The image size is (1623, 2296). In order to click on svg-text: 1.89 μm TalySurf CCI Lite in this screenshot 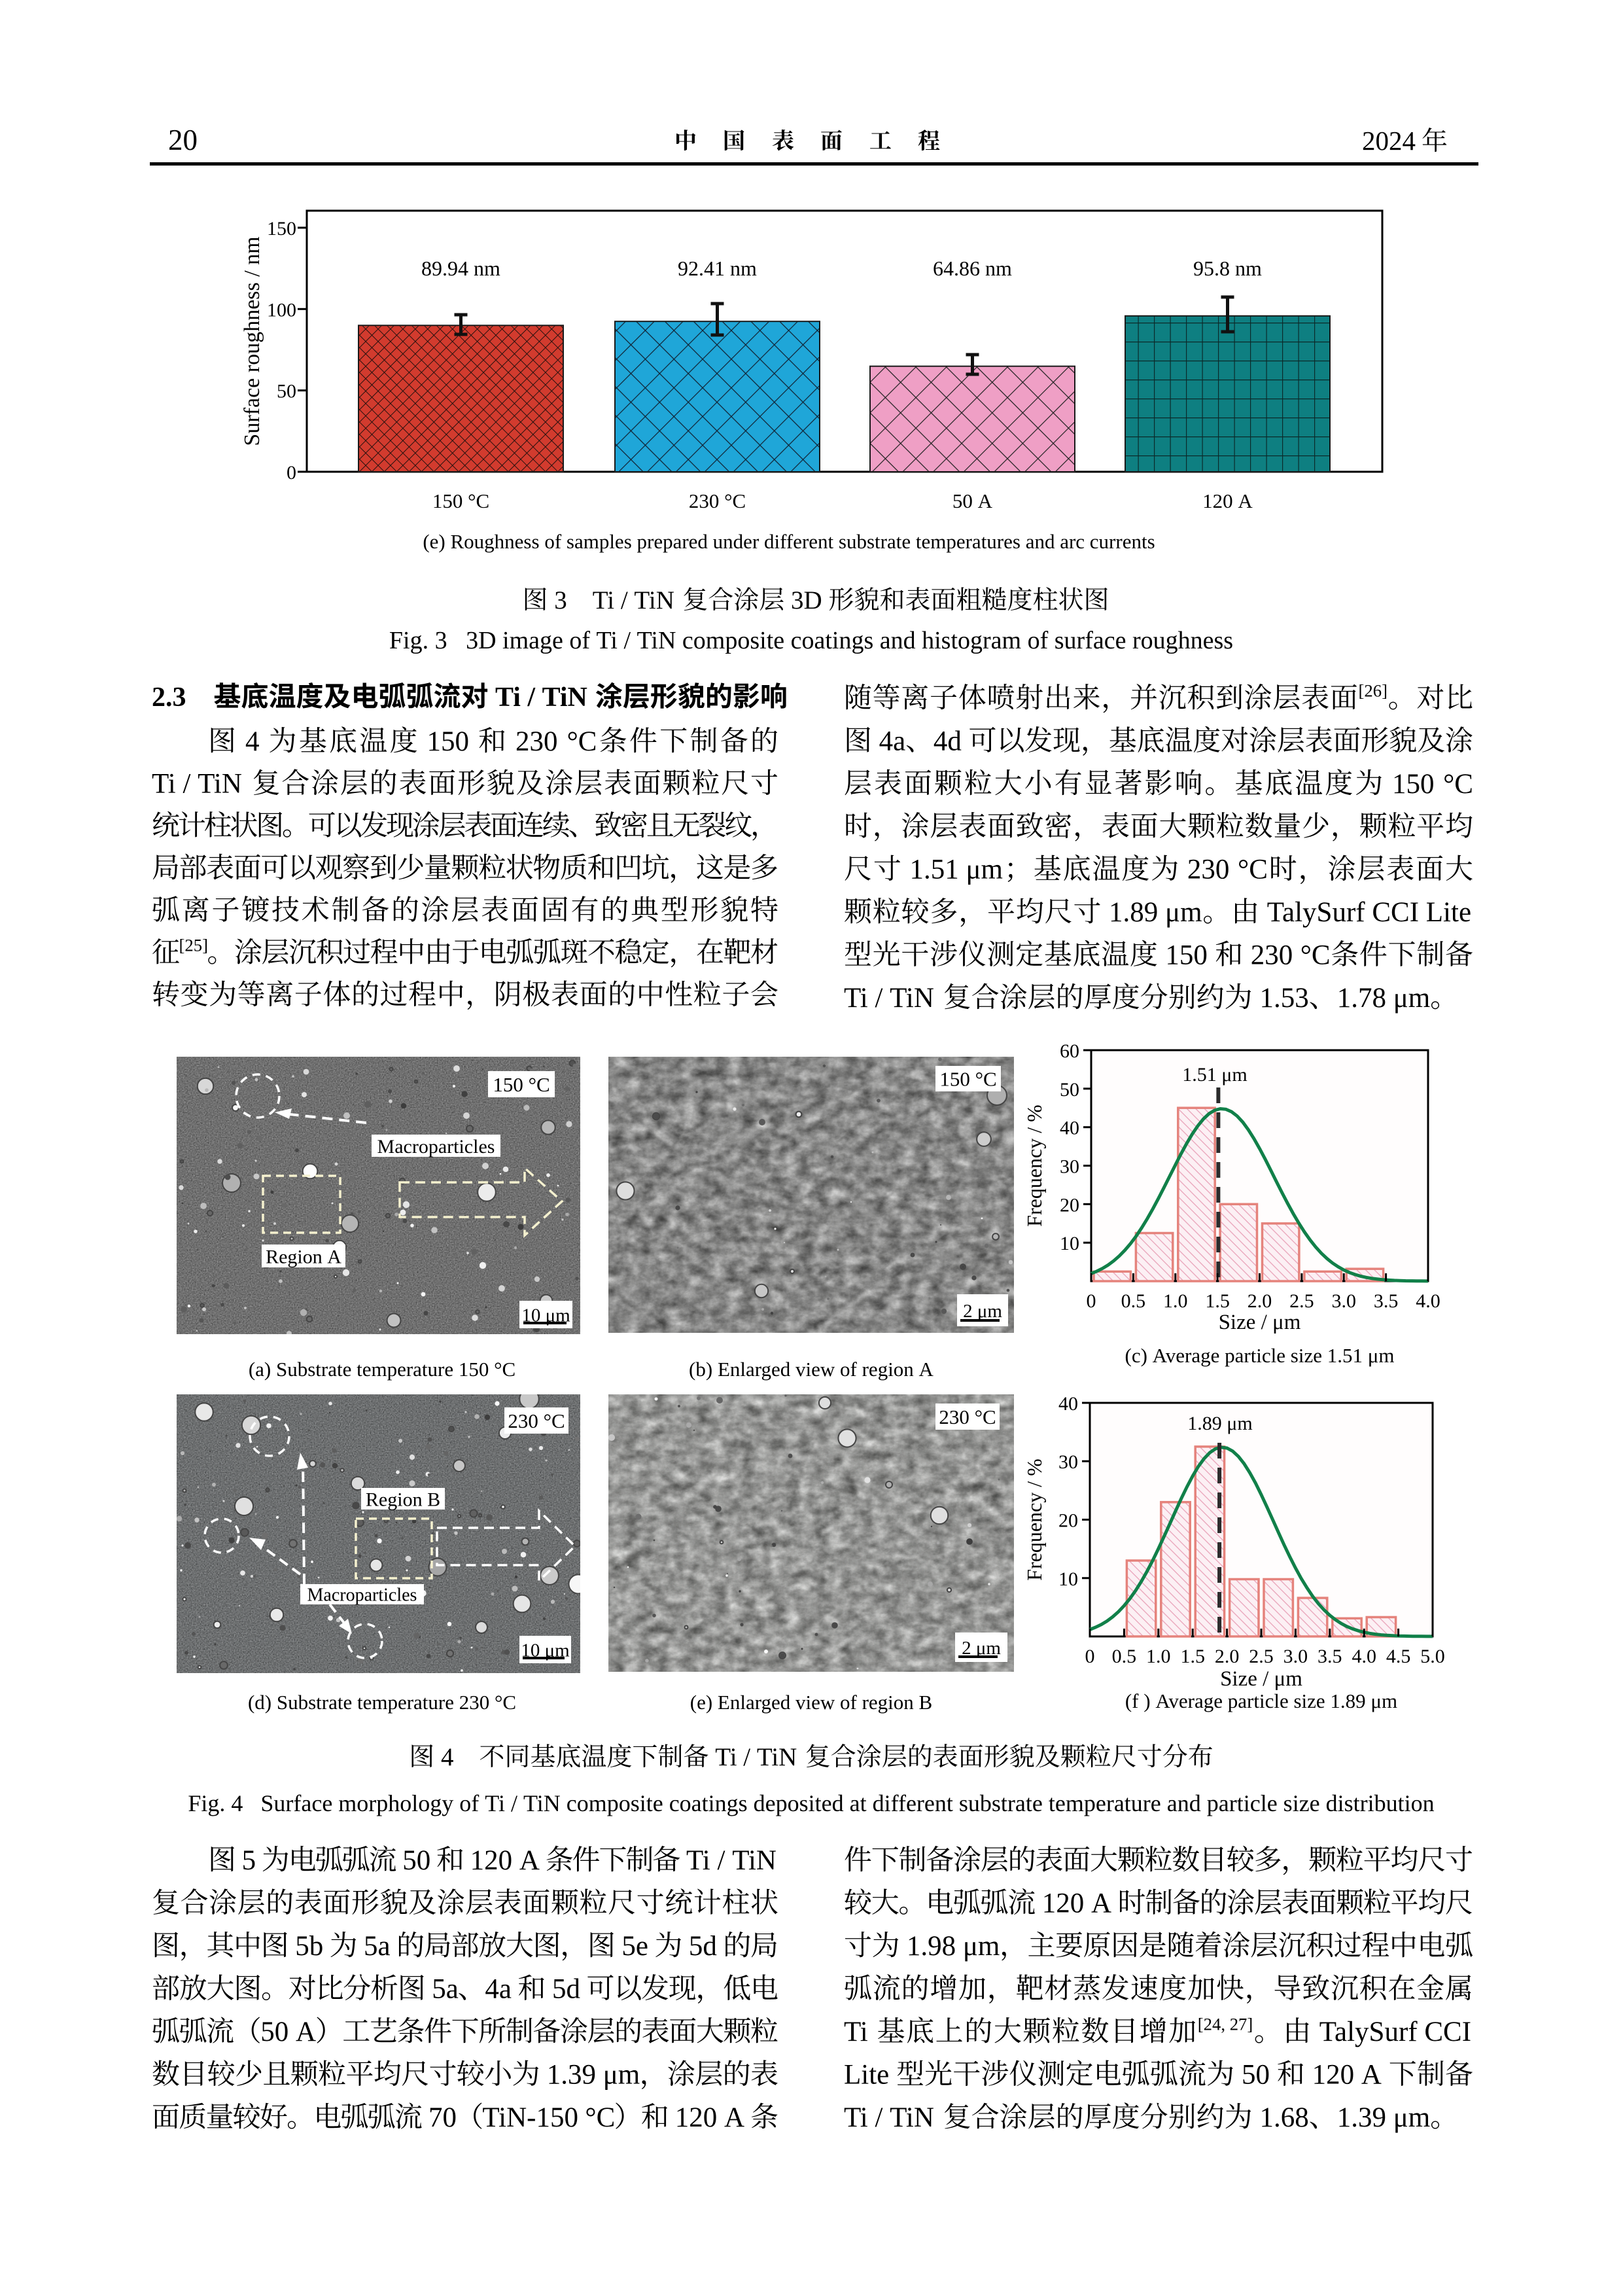, I will do `click(1286, 912)`.